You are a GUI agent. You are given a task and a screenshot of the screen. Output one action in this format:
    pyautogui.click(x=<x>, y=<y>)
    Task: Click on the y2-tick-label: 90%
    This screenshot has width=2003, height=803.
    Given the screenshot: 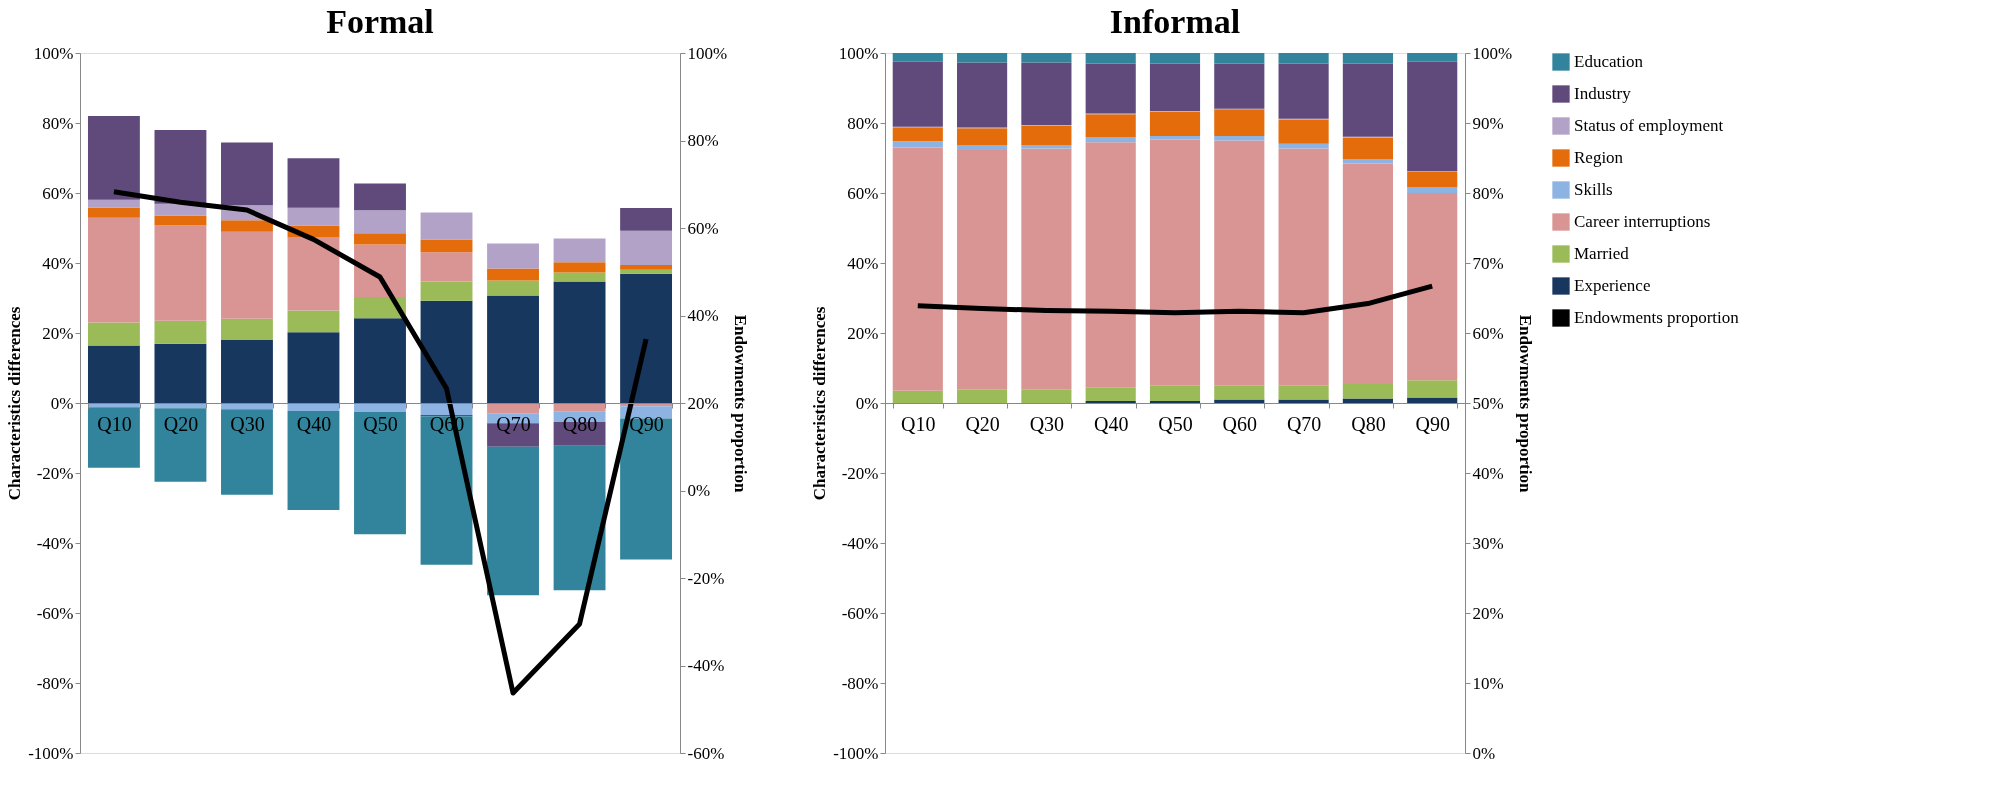 What is the action you would take?
    pyautogui.click(x=1488, y=123)
    